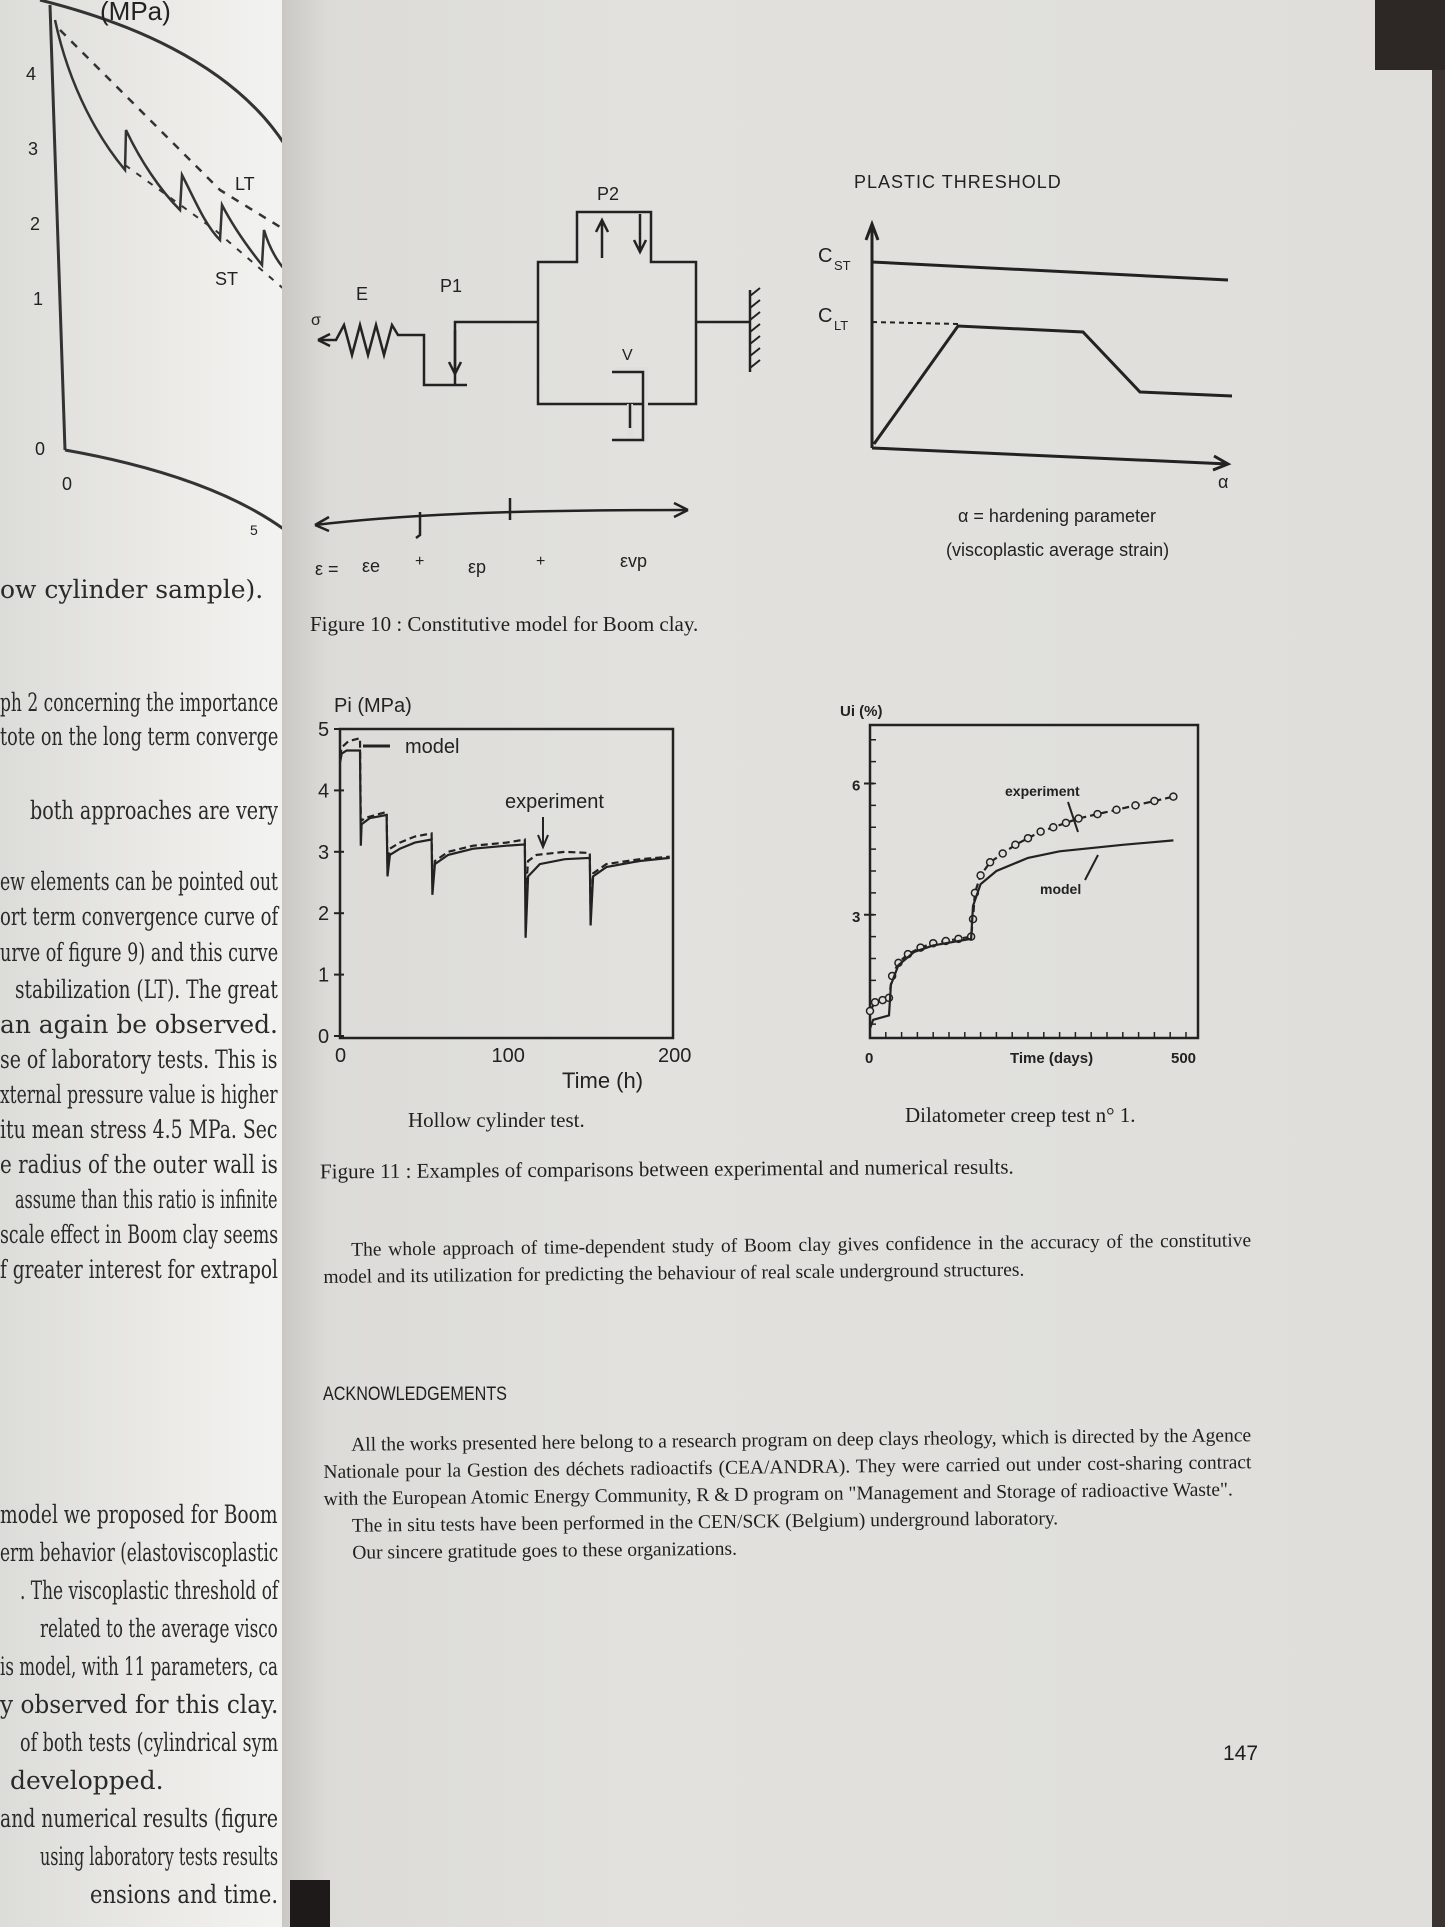 The width and height of the screenshot is (1445, 1927). What do you see at coordinates (310, 1903) in the screenshot?
I see `book-gutter` at bounding box center [310, 1903].